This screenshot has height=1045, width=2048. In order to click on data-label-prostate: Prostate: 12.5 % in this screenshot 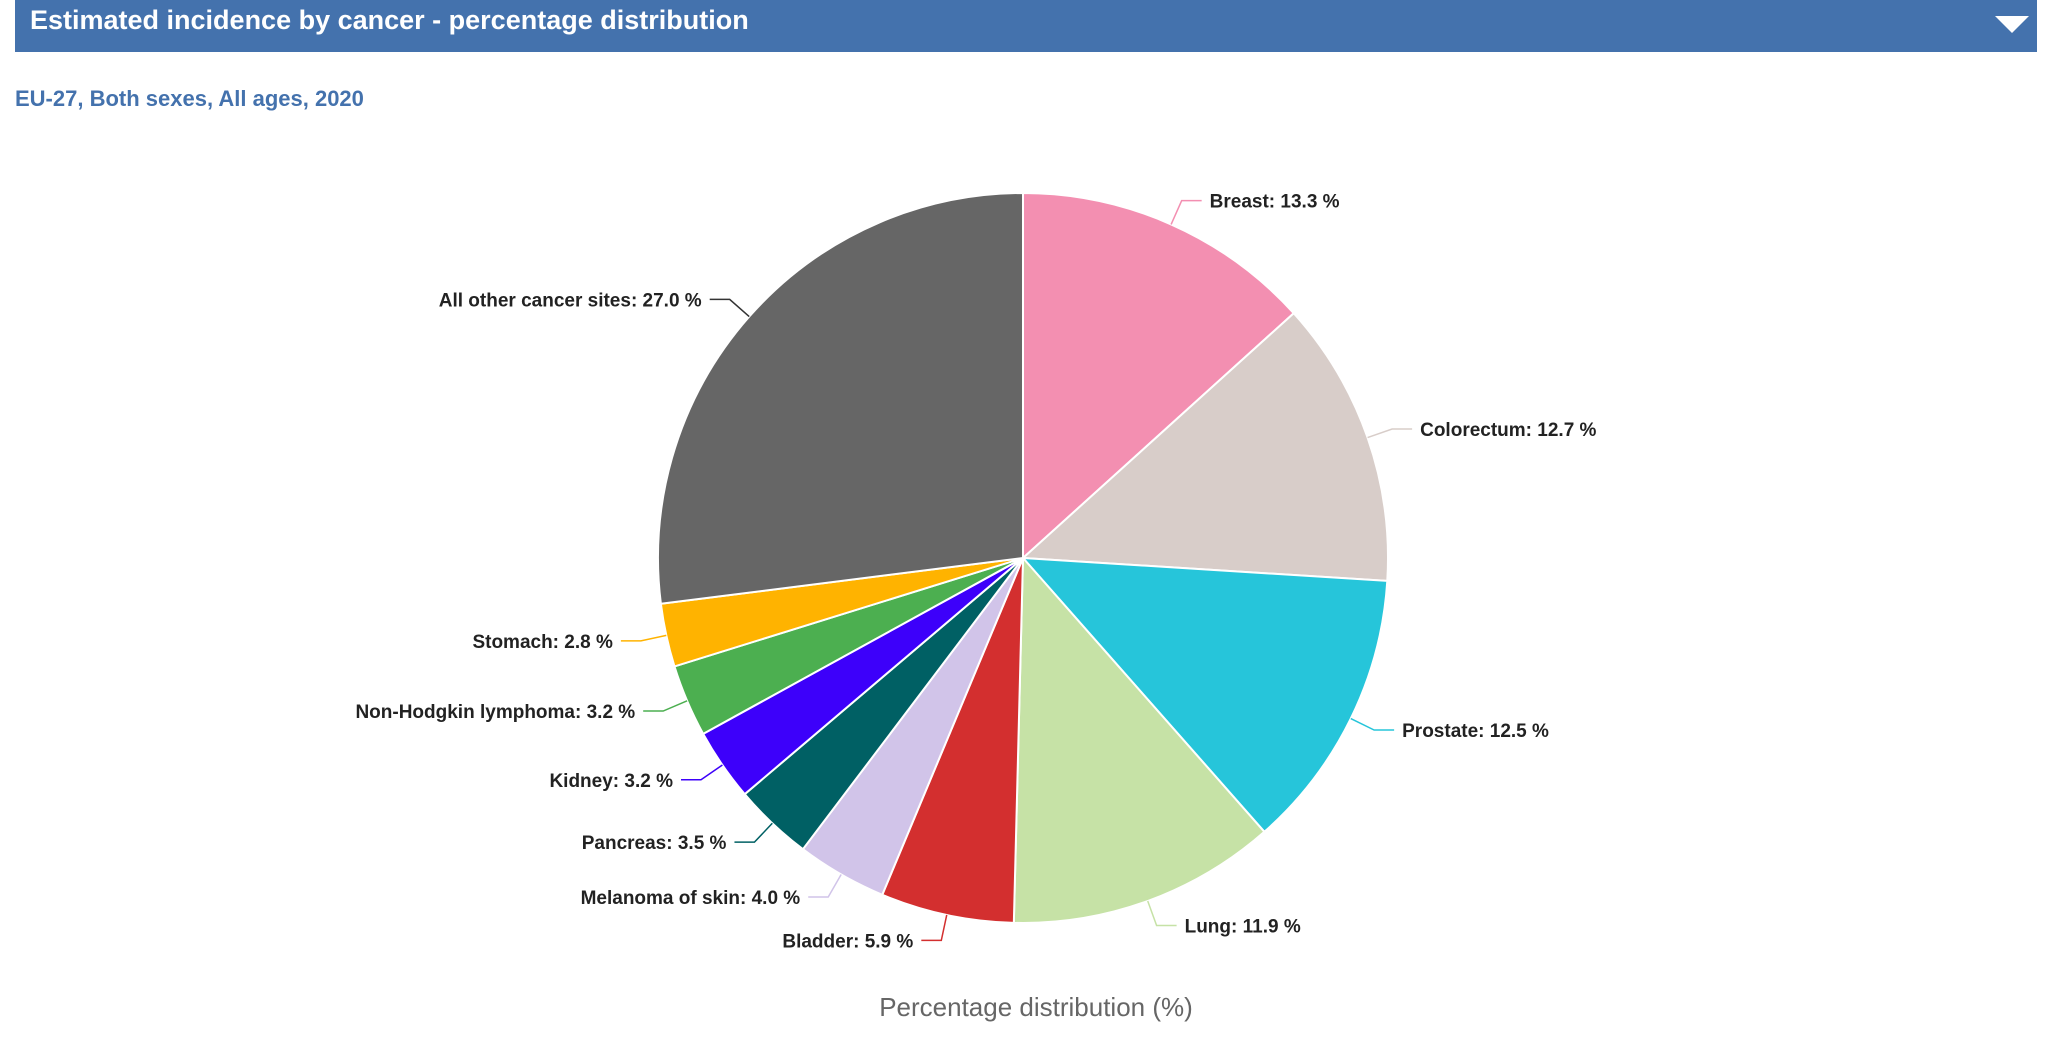, I will do `click(1475, 731)`.